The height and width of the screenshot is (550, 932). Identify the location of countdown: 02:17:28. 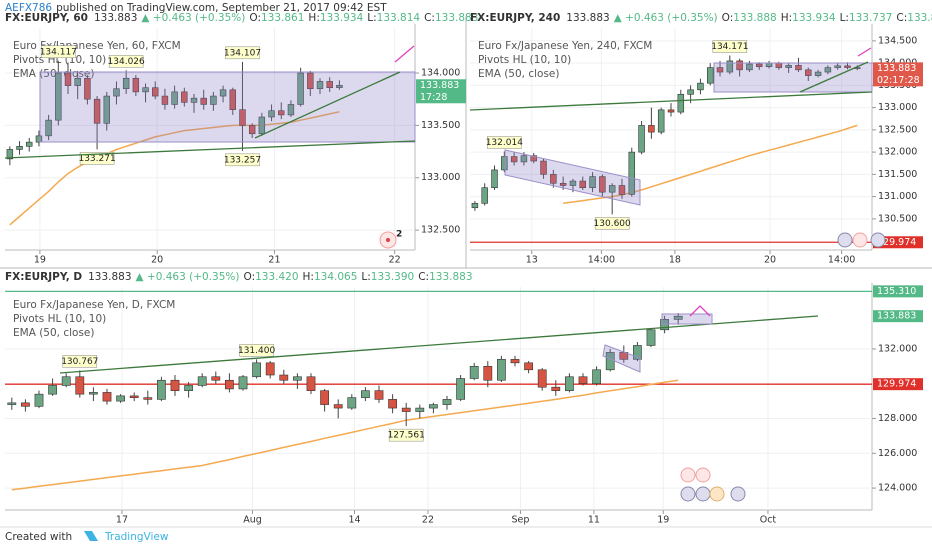
(898, 80).